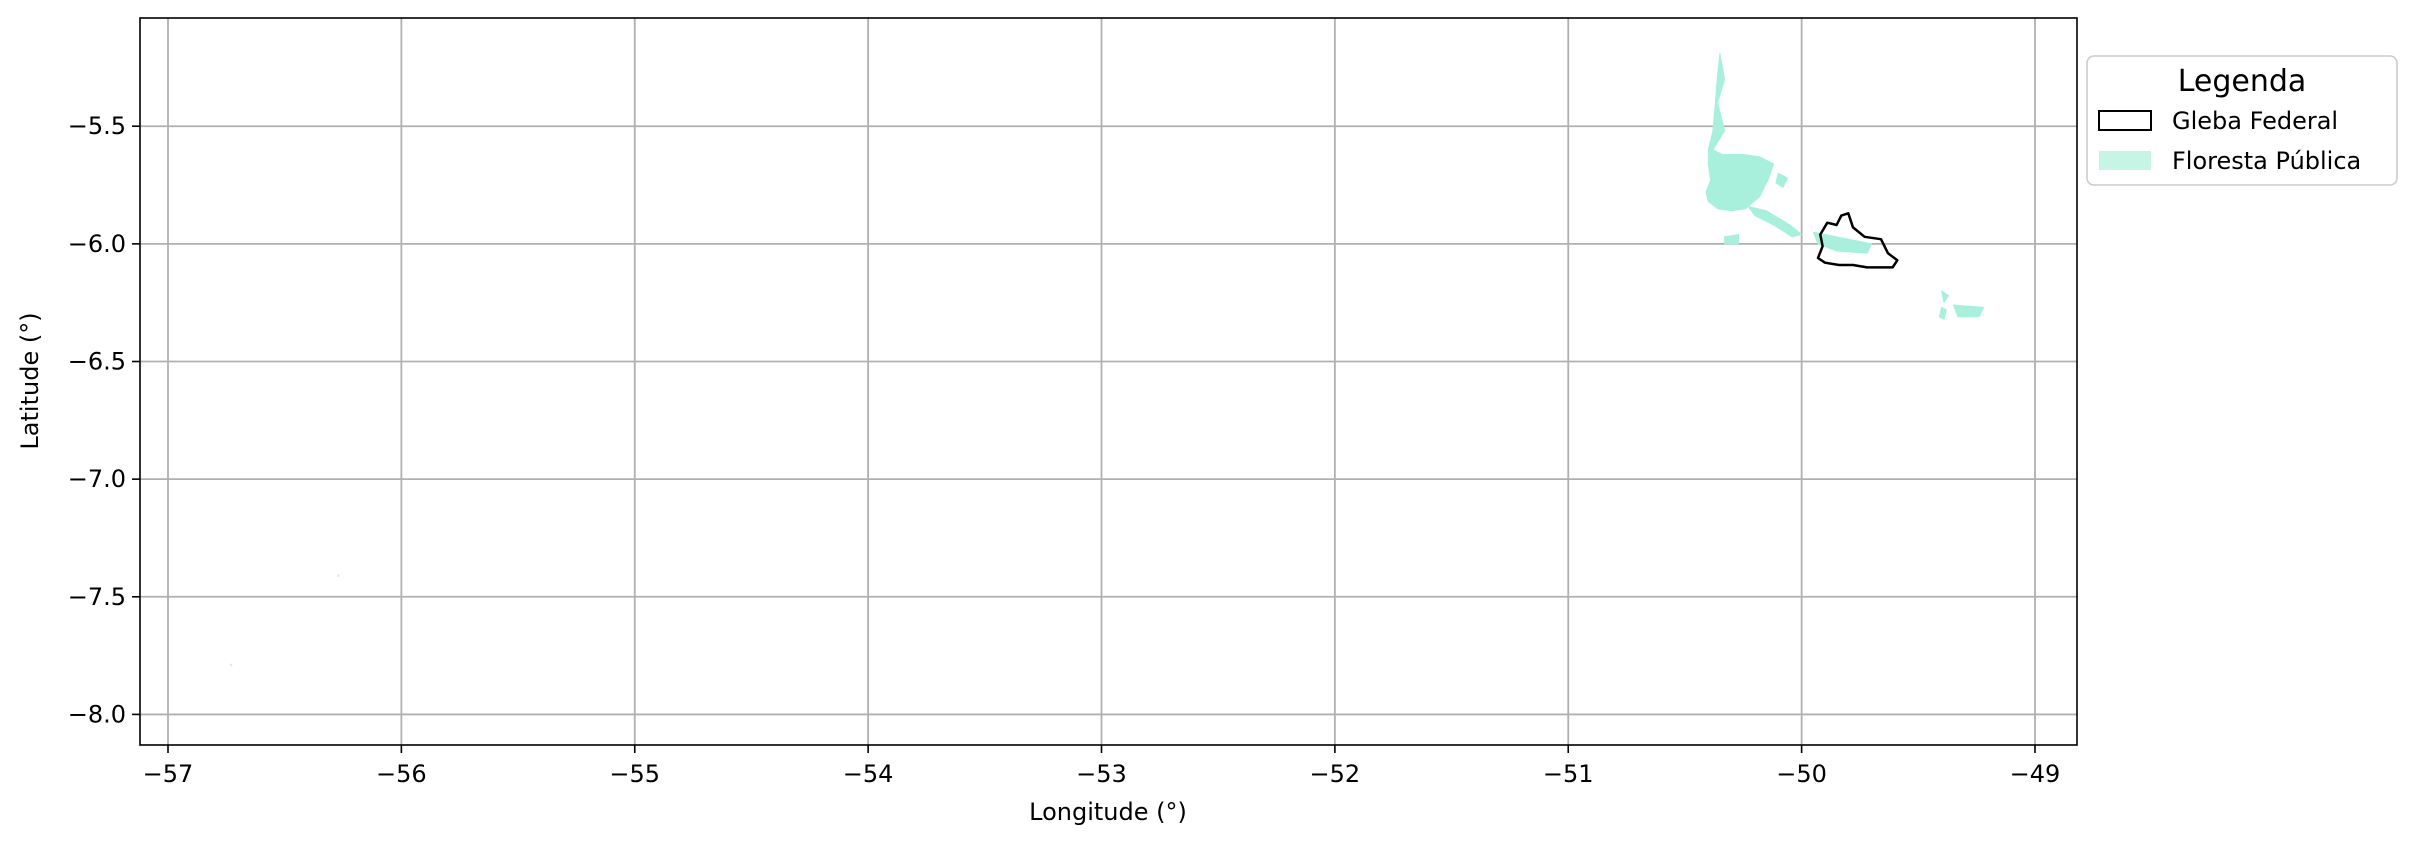 This screenshot has width=2412, height=843. Describe the element at coordinates (2035, 774) in the screenshot. I see `x-tick-label: −49` at that location.